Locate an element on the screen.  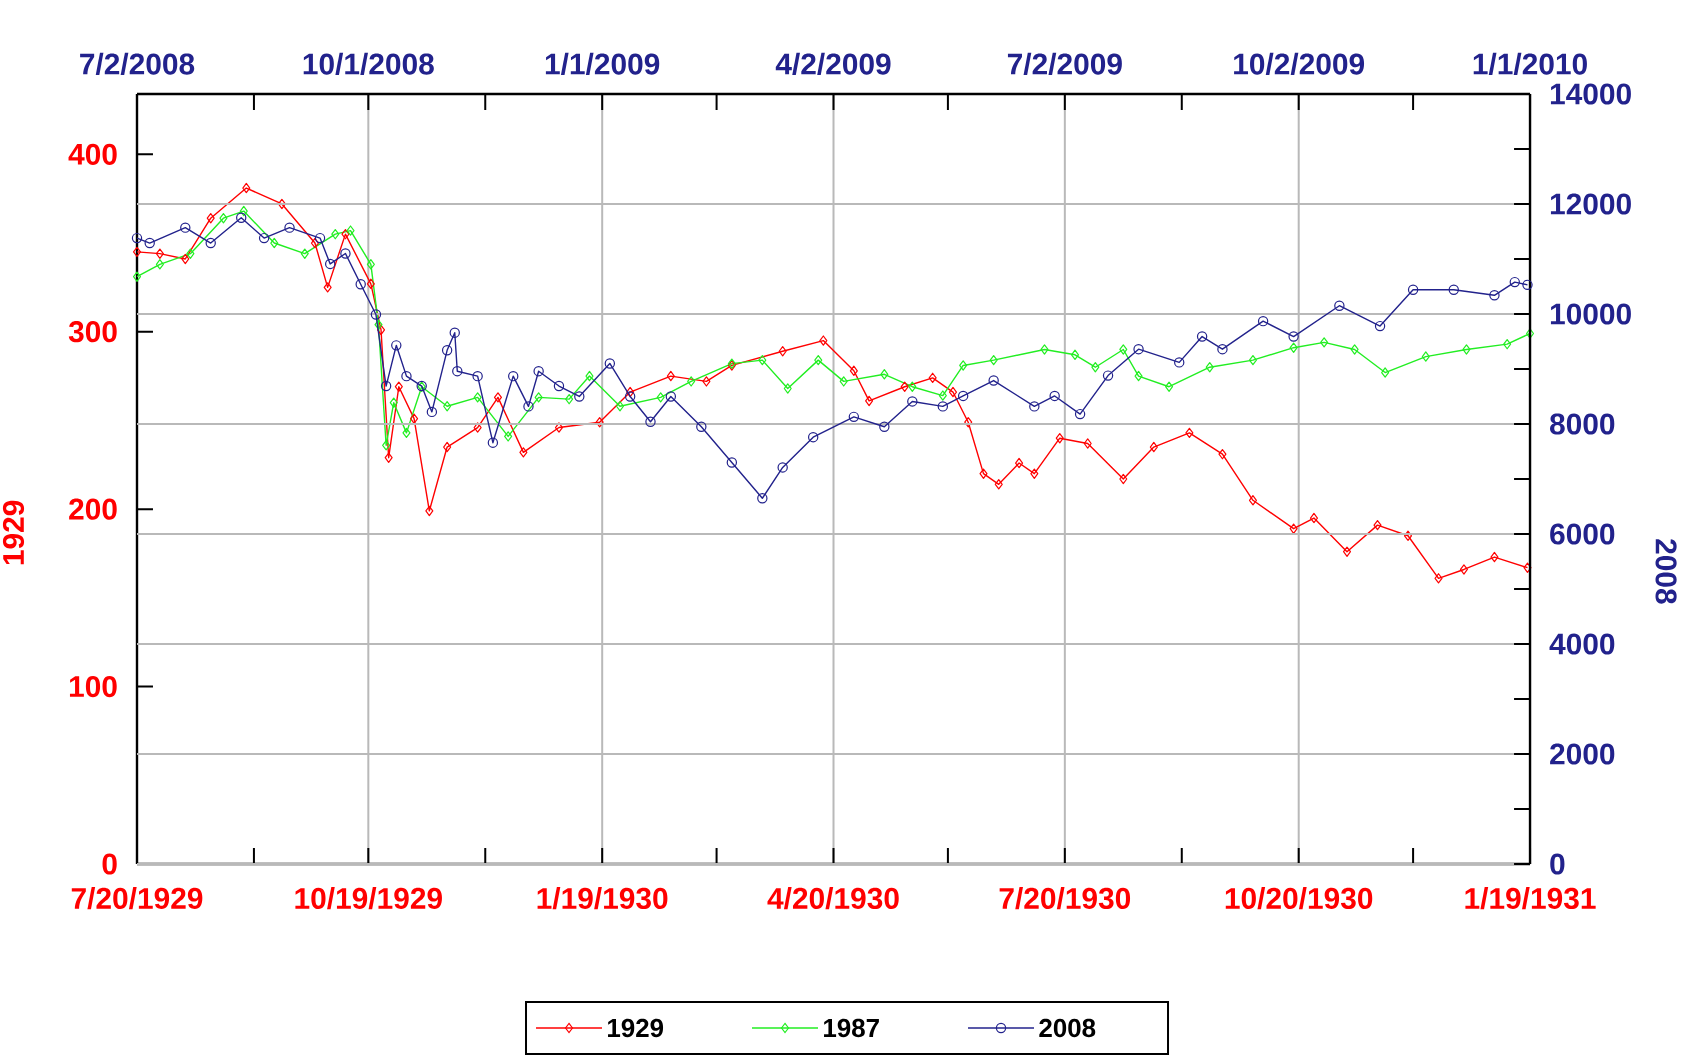
x-tick-label: 1/19/1931 is located at coordinates (1530, 898).